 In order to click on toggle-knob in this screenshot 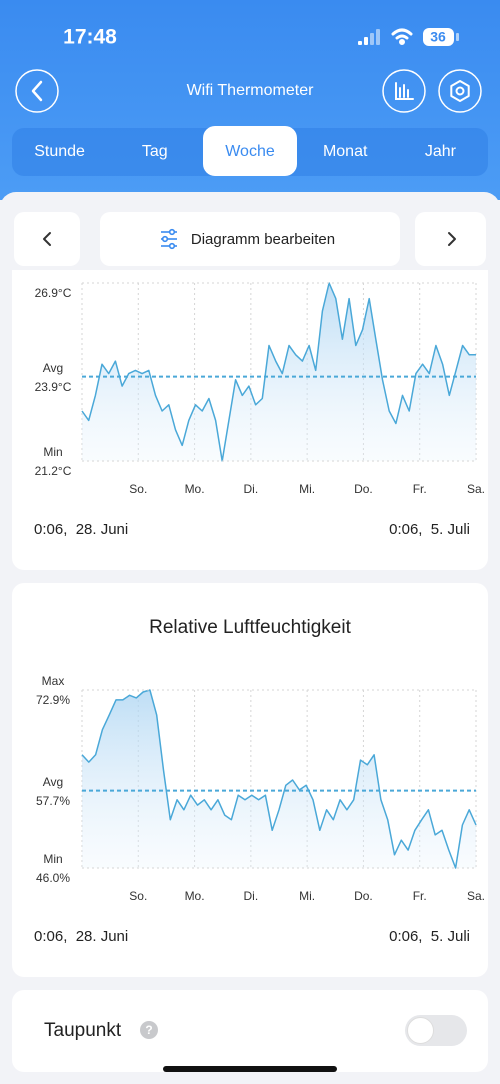, I will do `click(420, 1030)`.